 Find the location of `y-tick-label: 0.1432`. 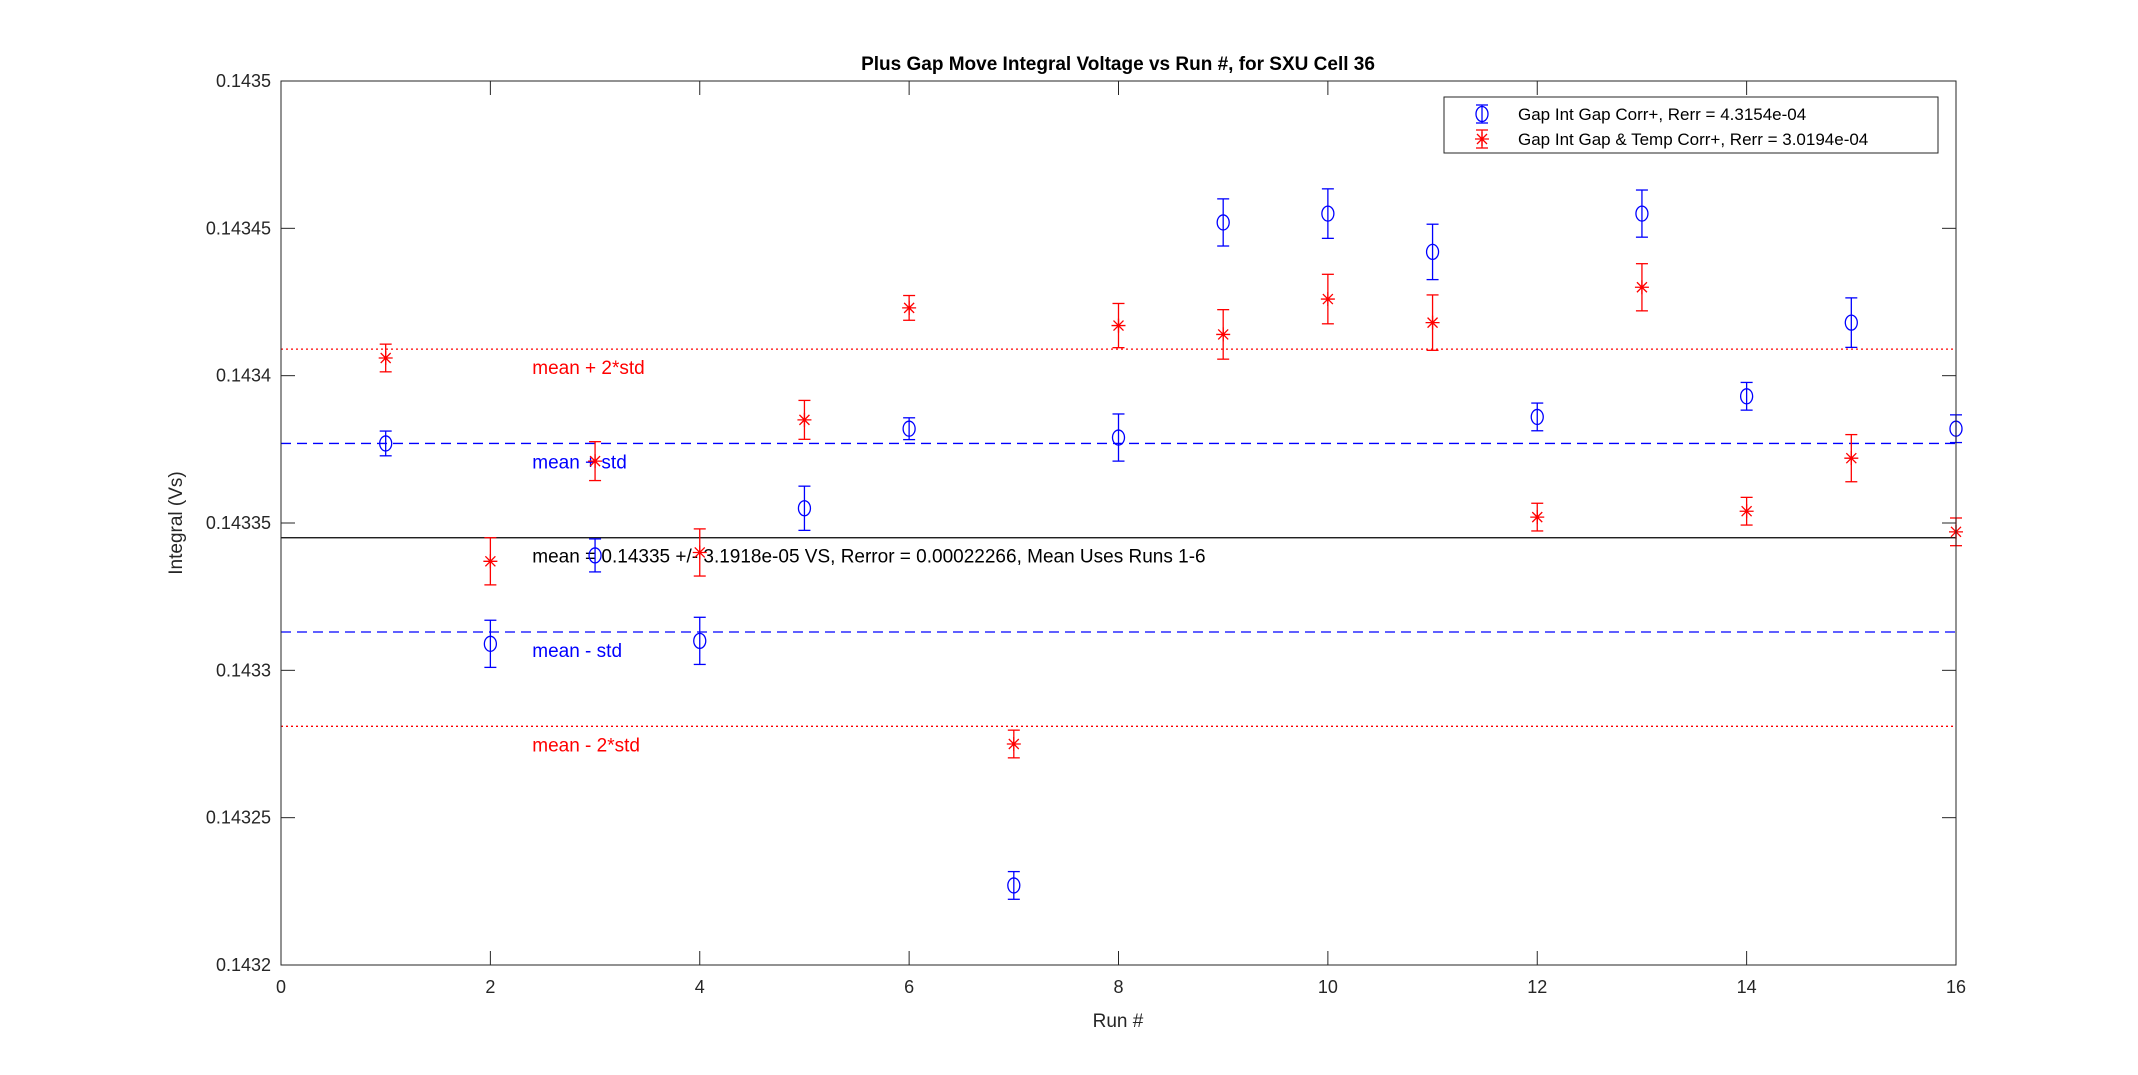

y-tick-label: 0.1432 is located at coordinates (243, 965).